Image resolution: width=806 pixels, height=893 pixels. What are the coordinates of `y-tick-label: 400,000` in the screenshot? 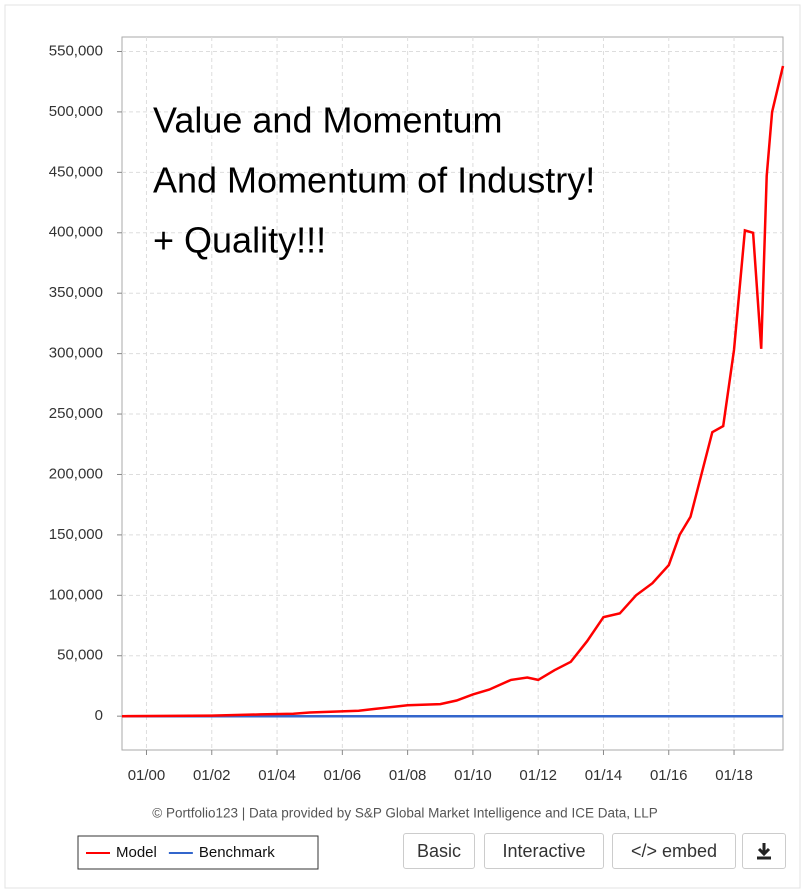 It's located at (76, 232).